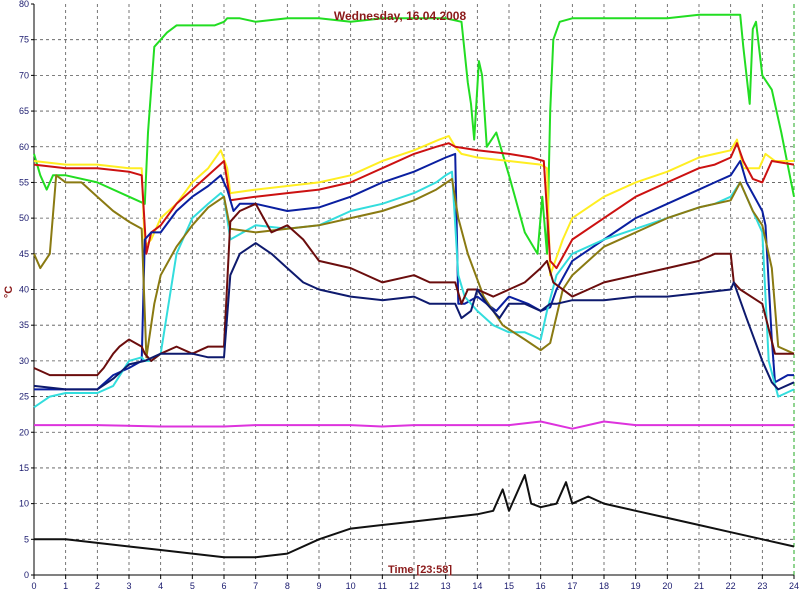 Image resolution: width=800 pixels, height=600 pixels. I want to click on x-tick-label: 10, so click(351, 586).